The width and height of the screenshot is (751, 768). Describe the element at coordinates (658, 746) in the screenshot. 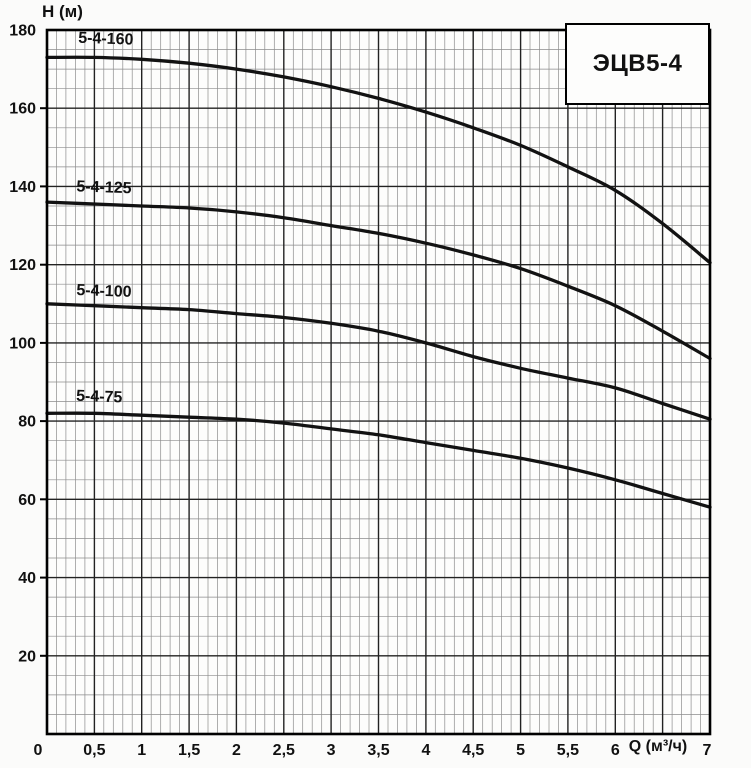

I see `x-axis-title: Q (м³/ч)` at that location.